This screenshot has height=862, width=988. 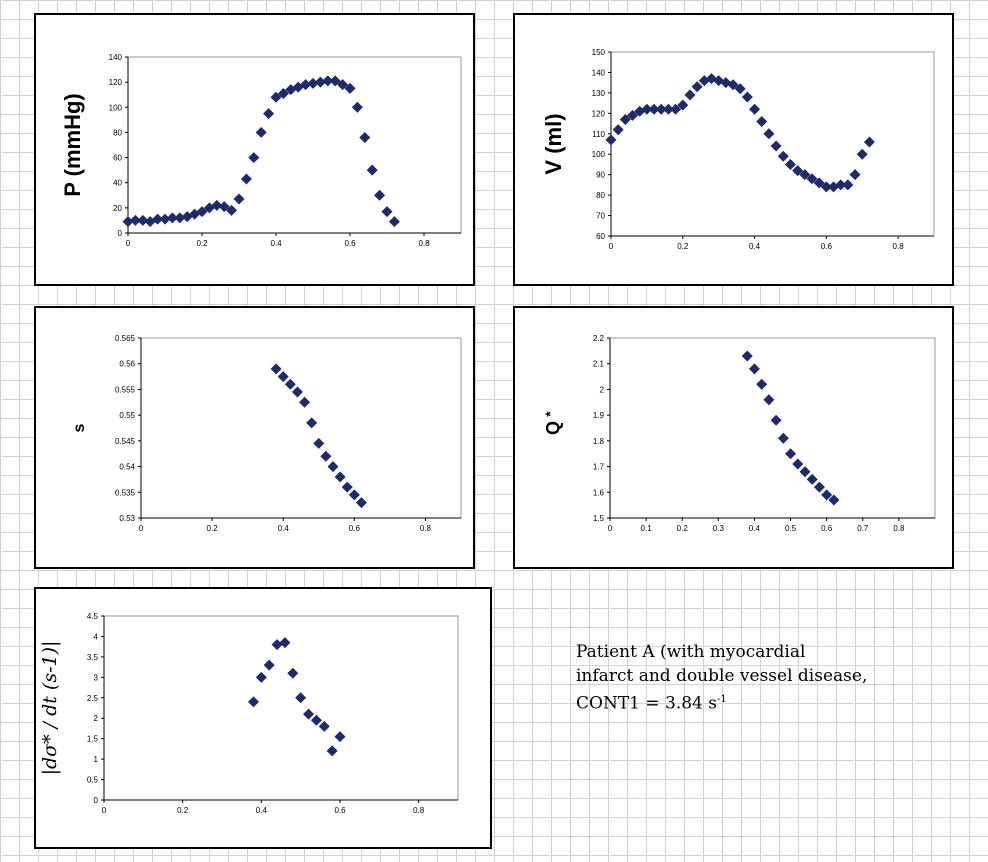 What do you see at coordinates (72, 145) in the screenshot?
I see `y-axis-label: P (mmHg)` at bounding box center [72, 145].